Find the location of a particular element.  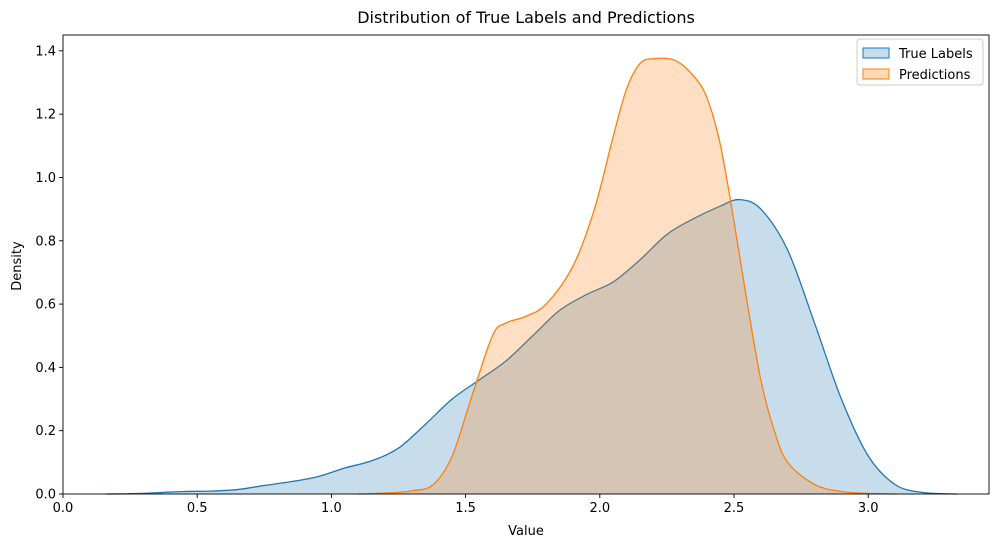

y-tick-label: 0.4 is located at coordinates (45, 368).